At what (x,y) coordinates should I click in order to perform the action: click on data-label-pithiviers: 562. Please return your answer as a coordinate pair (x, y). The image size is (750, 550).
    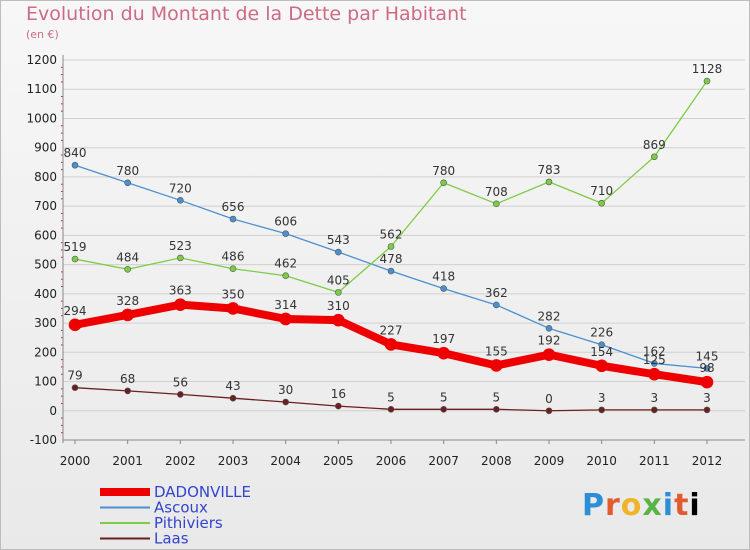
    Looking at the image, I should click on (391, 234).